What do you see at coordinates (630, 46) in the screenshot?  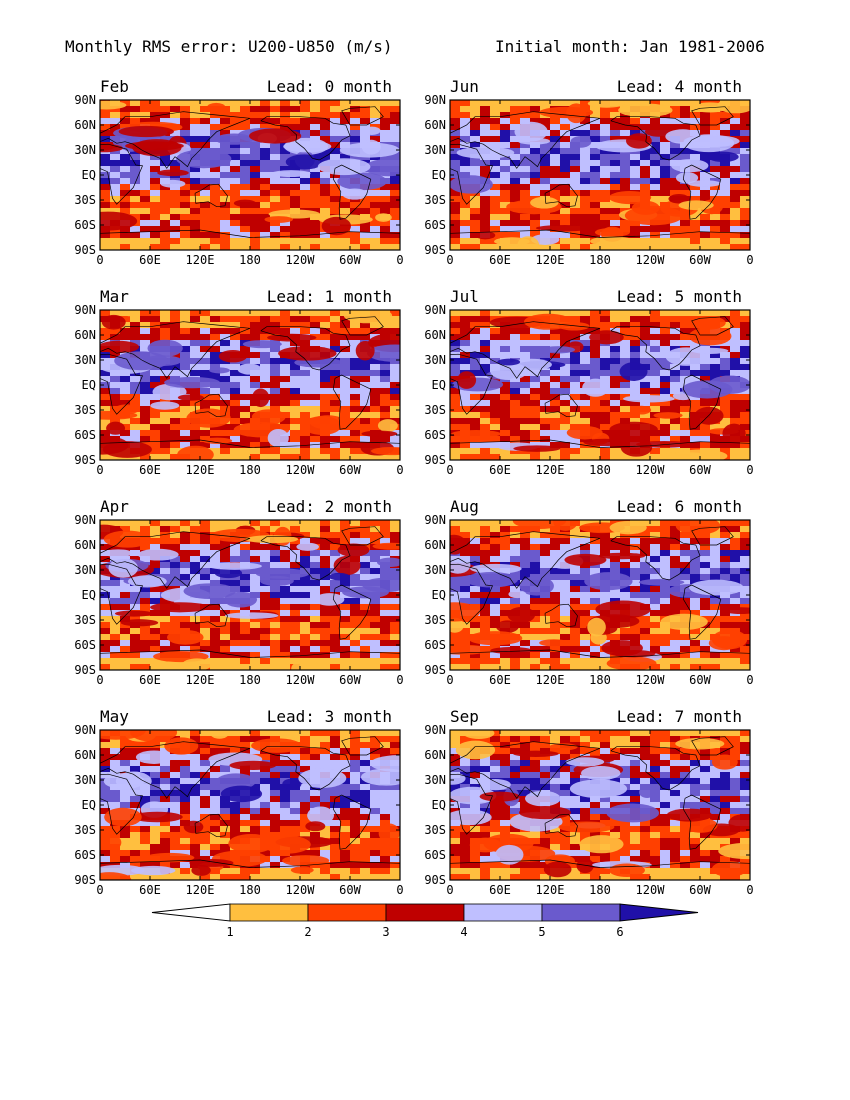 I see `figure-title-right: Initial month: Jan 1981-2006` at bounding box center [630, 46].